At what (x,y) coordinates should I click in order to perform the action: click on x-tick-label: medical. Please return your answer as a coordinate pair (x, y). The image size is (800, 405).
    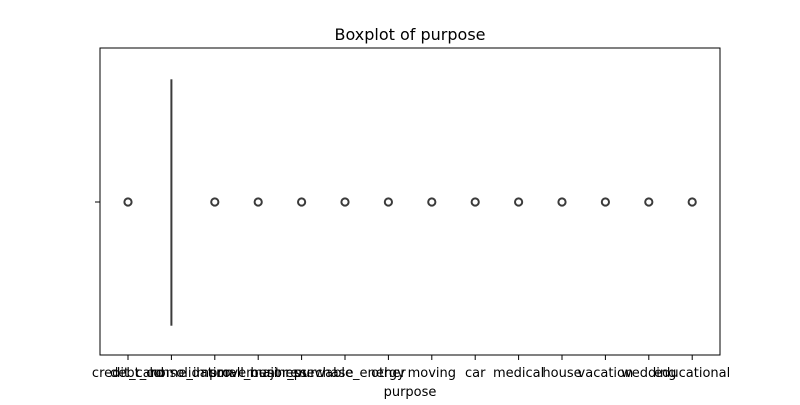
    Looking at the image, I should click on (518, 373).